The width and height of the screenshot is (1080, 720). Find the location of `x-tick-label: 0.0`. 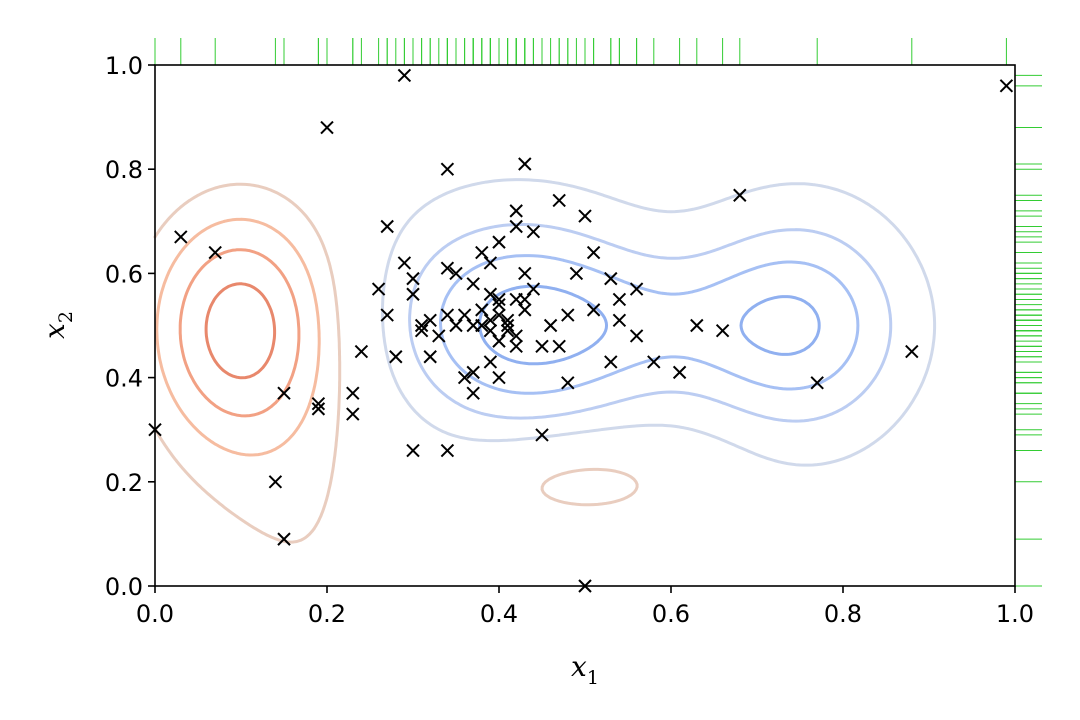

x-tick-label: 0.0 is located at coordinates (155, 614).